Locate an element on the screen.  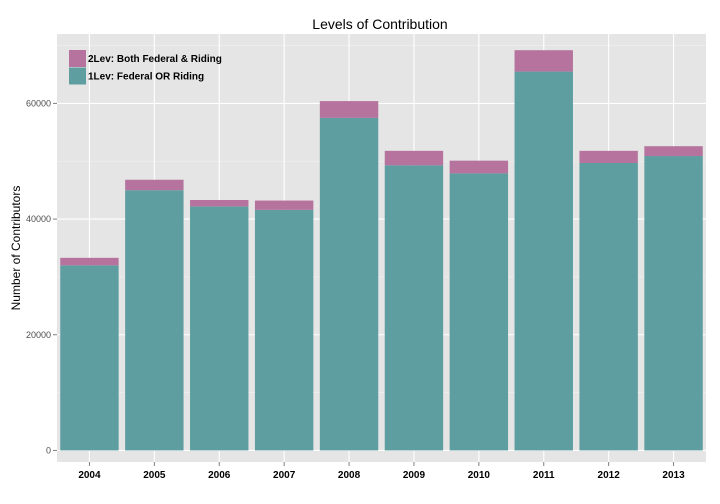
bar-2006-federal-or-riding is located at coordinates (219, 328).